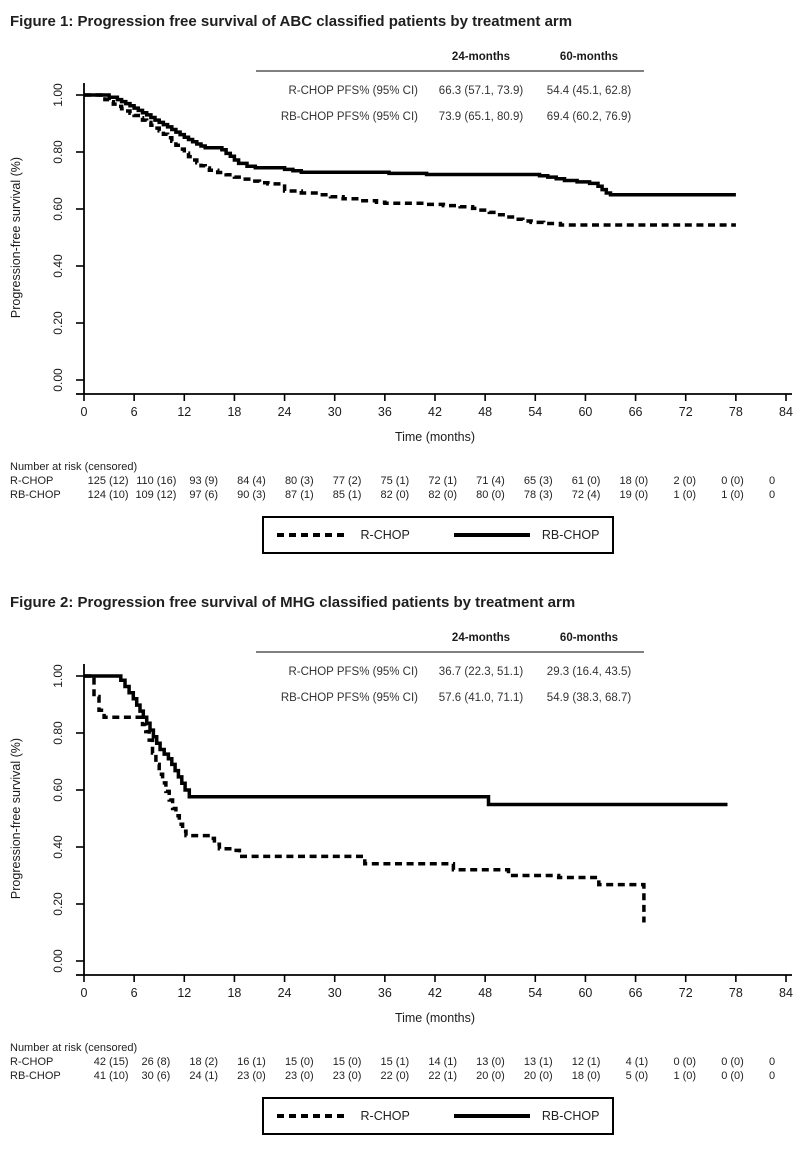 The height and width of the screenshot is (1164, 811). Describe the element at coordinates (481, 57) in the screenshot. I see `stats-col-header-24: 24-months` at that location.